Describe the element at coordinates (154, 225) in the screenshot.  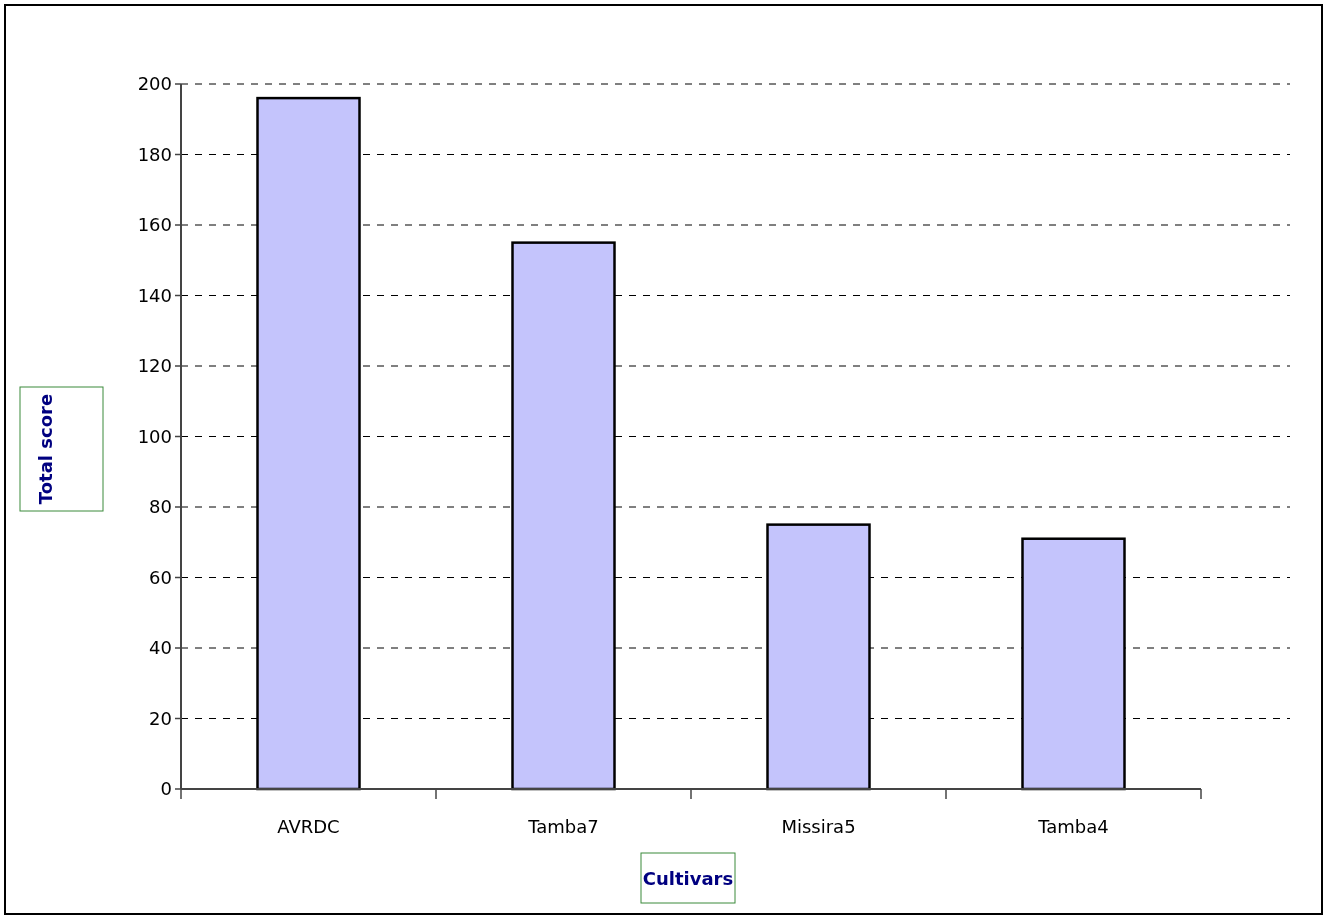
I see `y-tick-label: 160` at that location.